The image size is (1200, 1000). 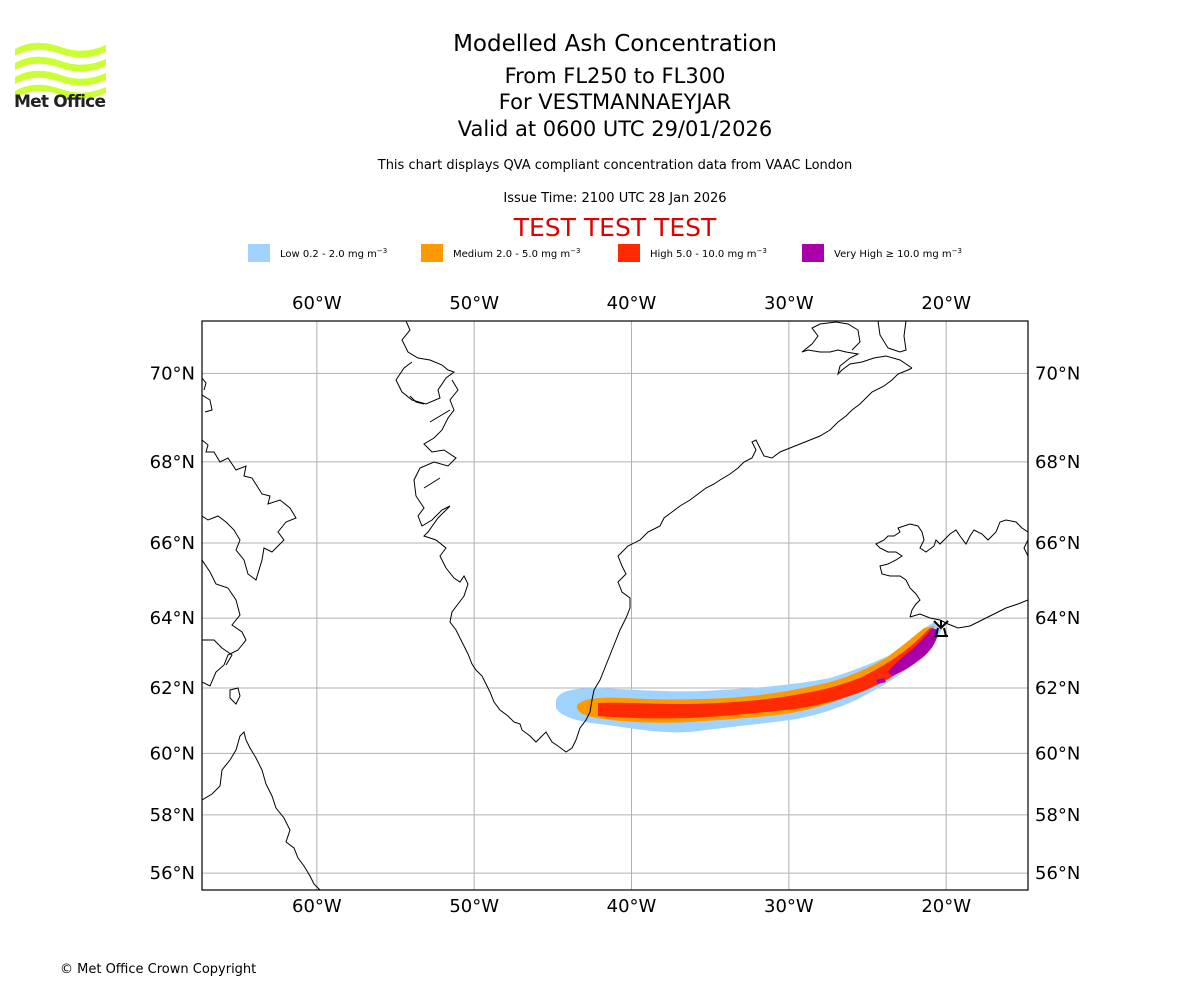 What do you see at coordinates (615, 129) in the screenshot?
I see `valid-time: Valid at 0600 UTC 29/01/2026` at bounding box center [615, 129].